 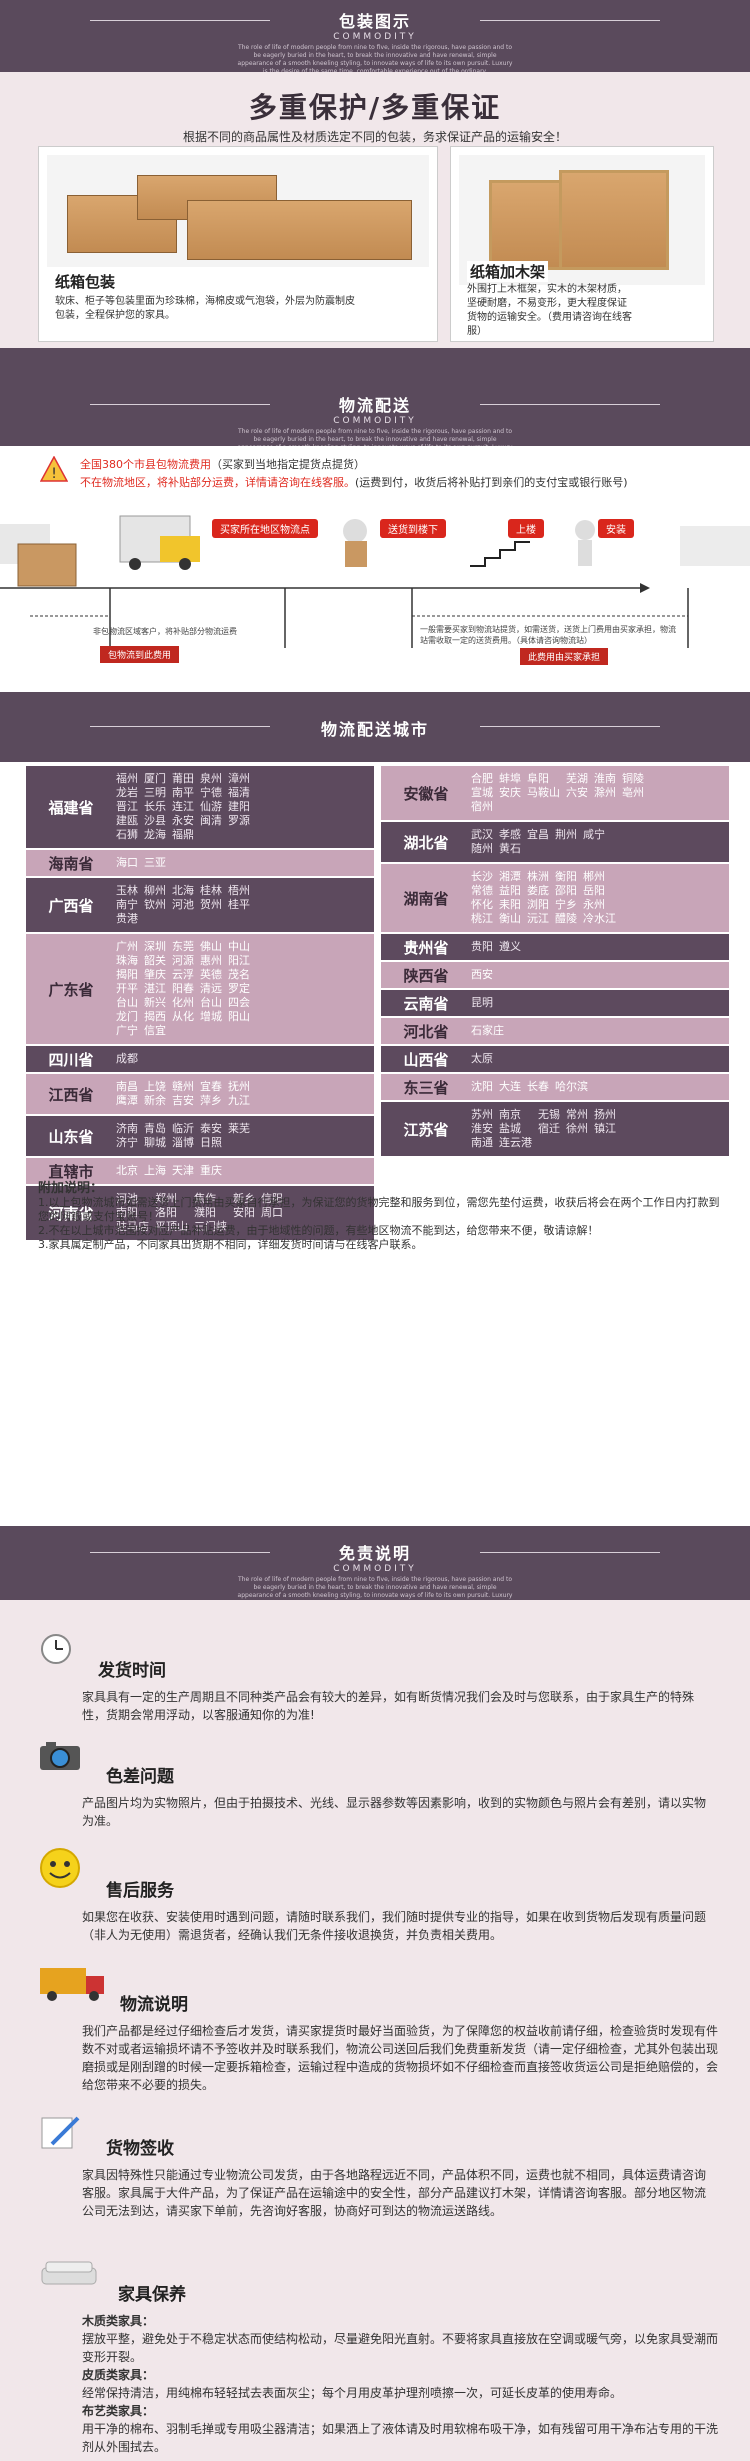 I want to click on note-left-tag: 包物流到此费用, so click(x=140, y=654).